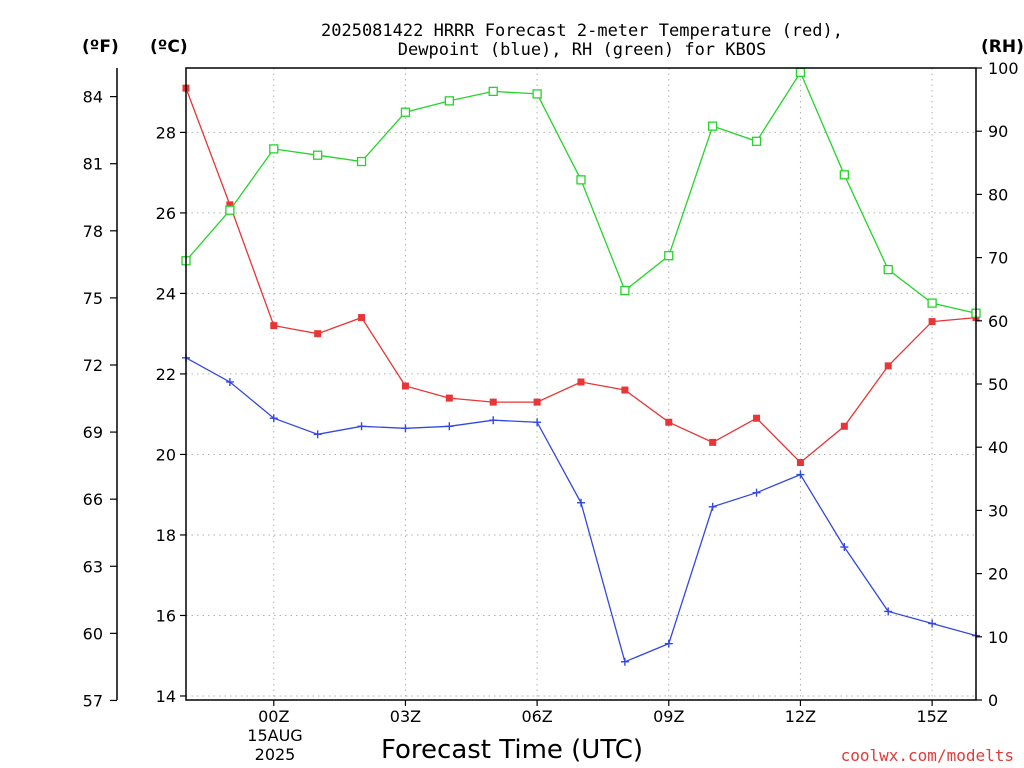 The width and height of the screenshot is (1024, 768). I want to click on celsius-tick-label: 24, so click(166, 293).